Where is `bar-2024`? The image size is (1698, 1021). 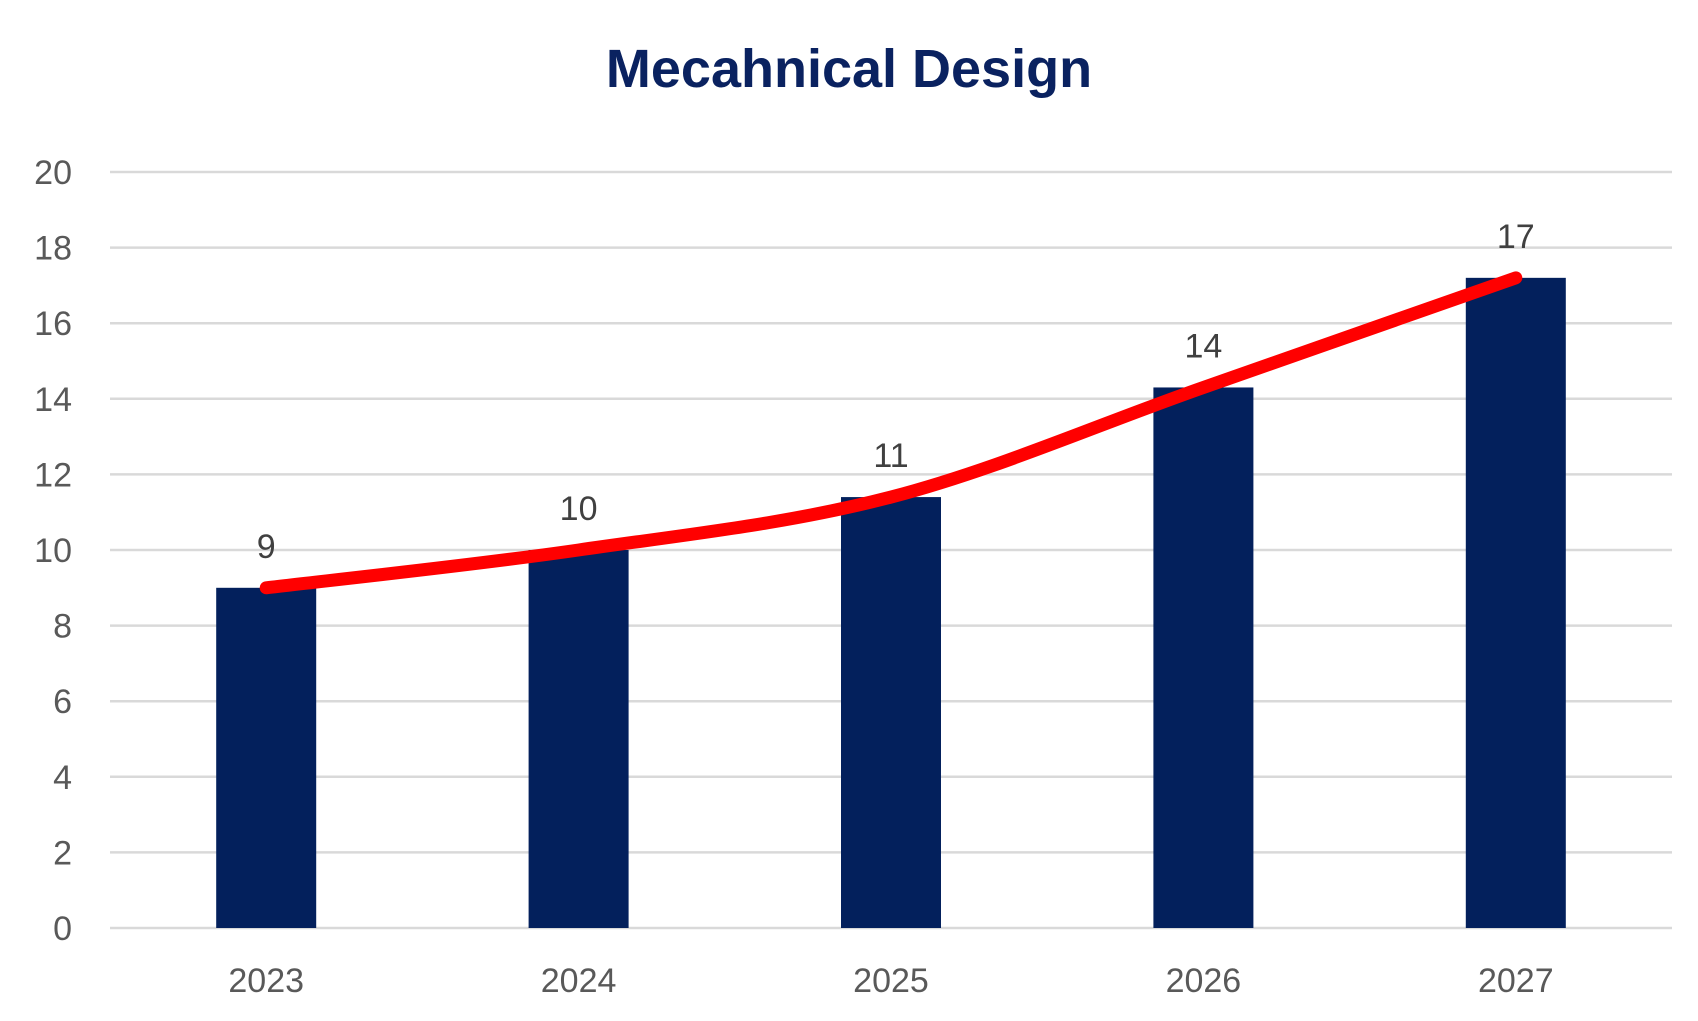 bar-2024 is located at coordinates (578, 739).